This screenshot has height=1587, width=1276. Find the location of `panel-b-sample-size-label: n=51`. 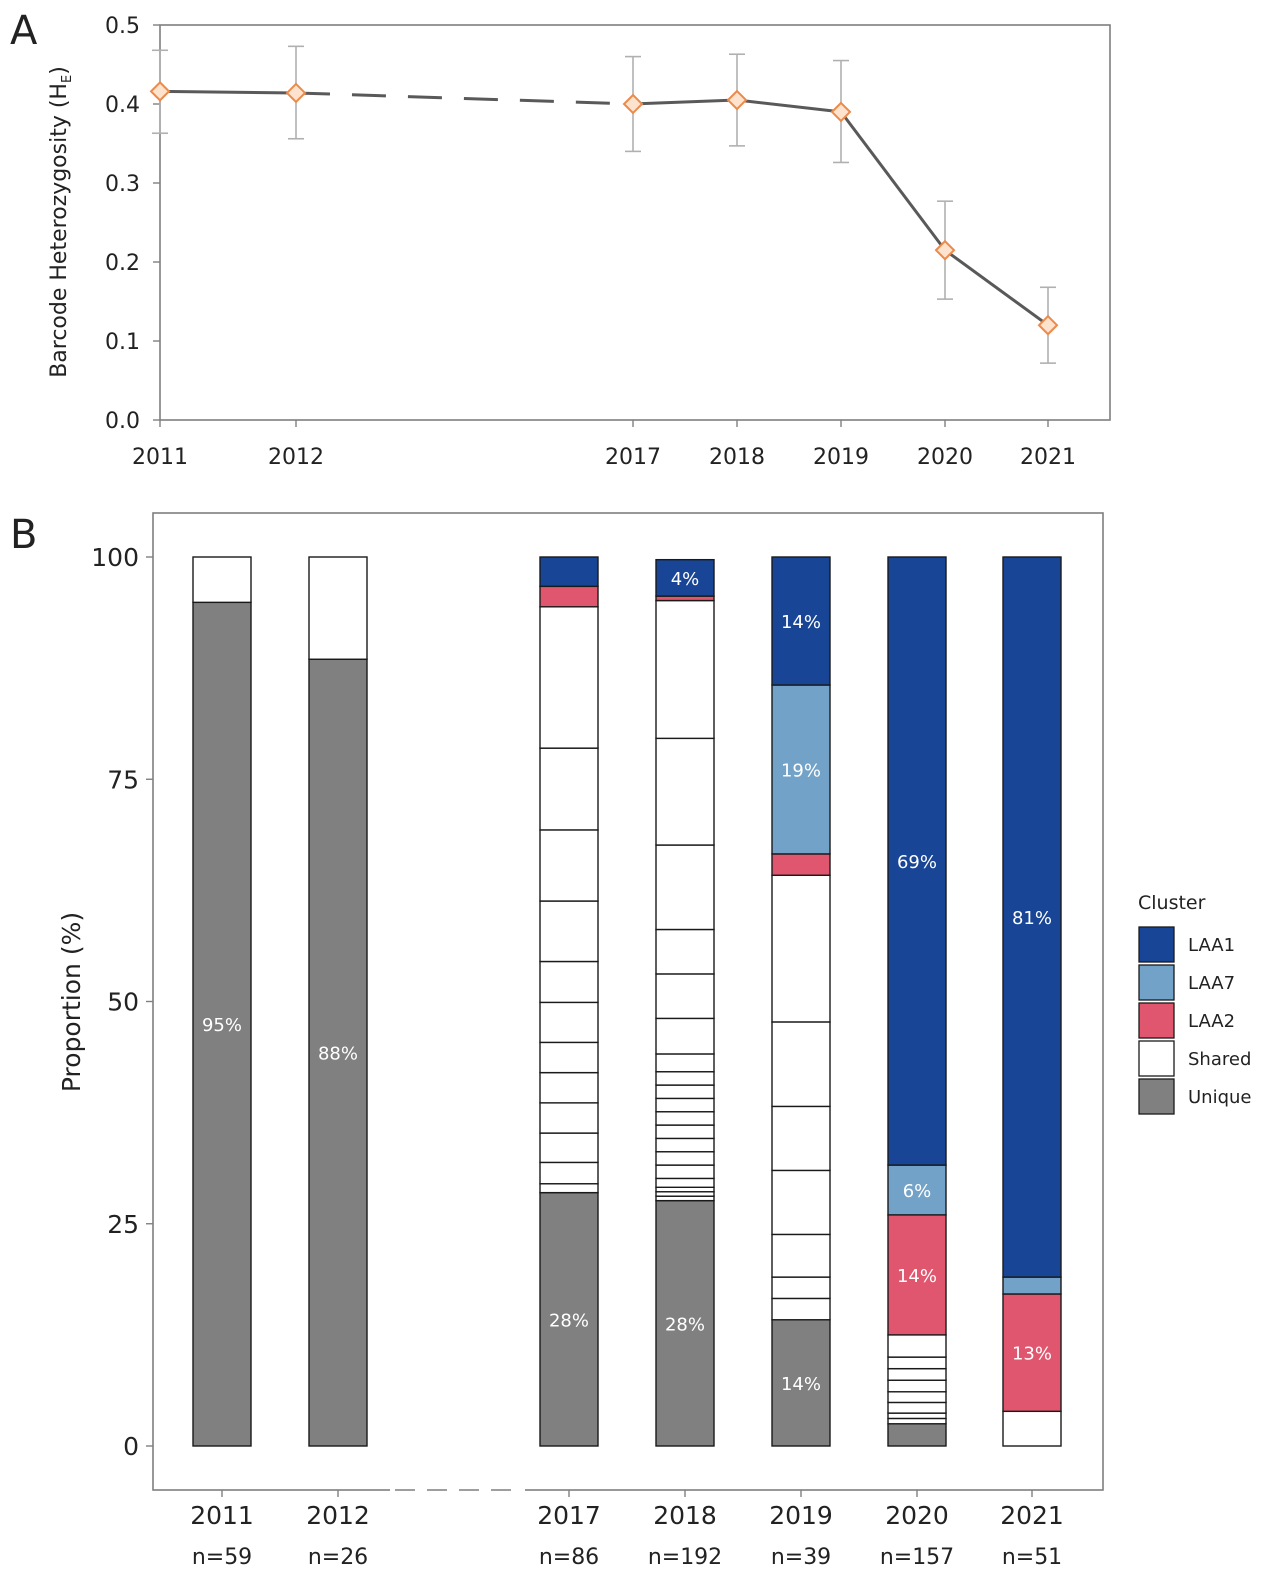

panel-b-sample-size-label: n=51 is located at coordinates (1032, 1557).